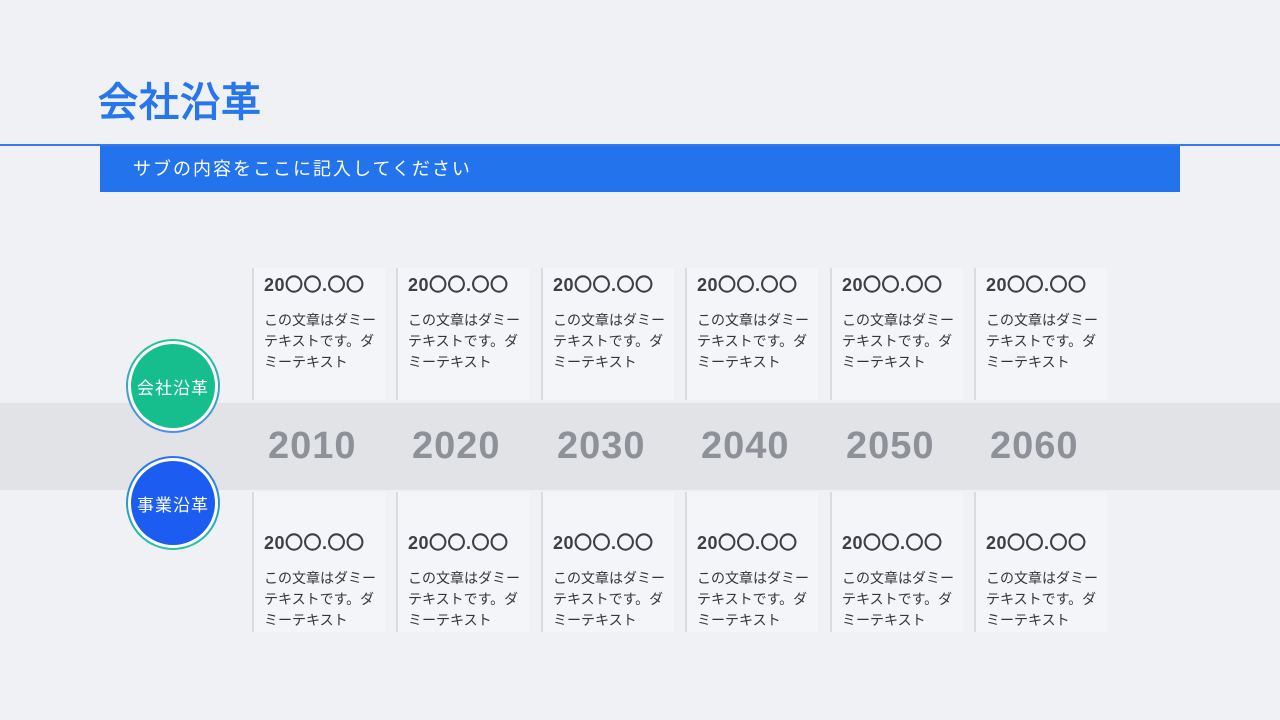 This screenshot has width=1280, height=720. I want to click on badge-label: 事業沿革, so click(173, 503).